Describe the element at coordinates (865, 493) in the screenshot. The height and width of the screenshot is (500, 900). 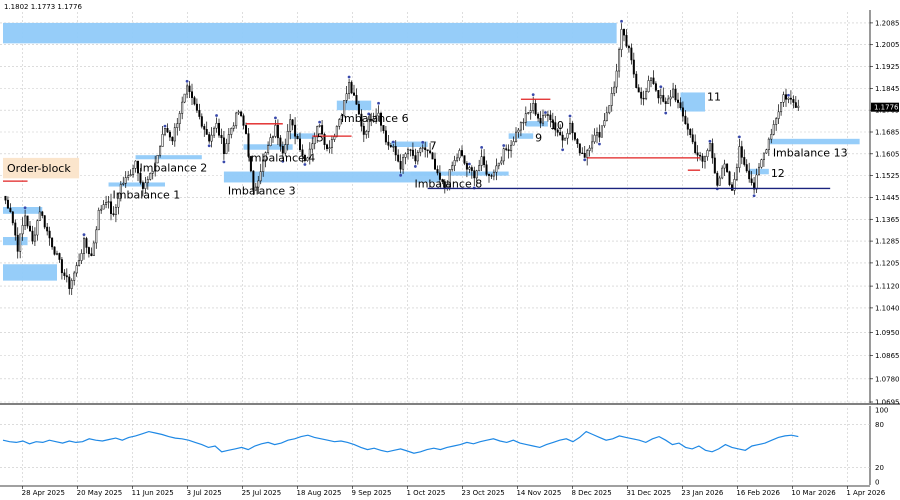
I see `time-tick-label: 1 Apr 2026` at that location.